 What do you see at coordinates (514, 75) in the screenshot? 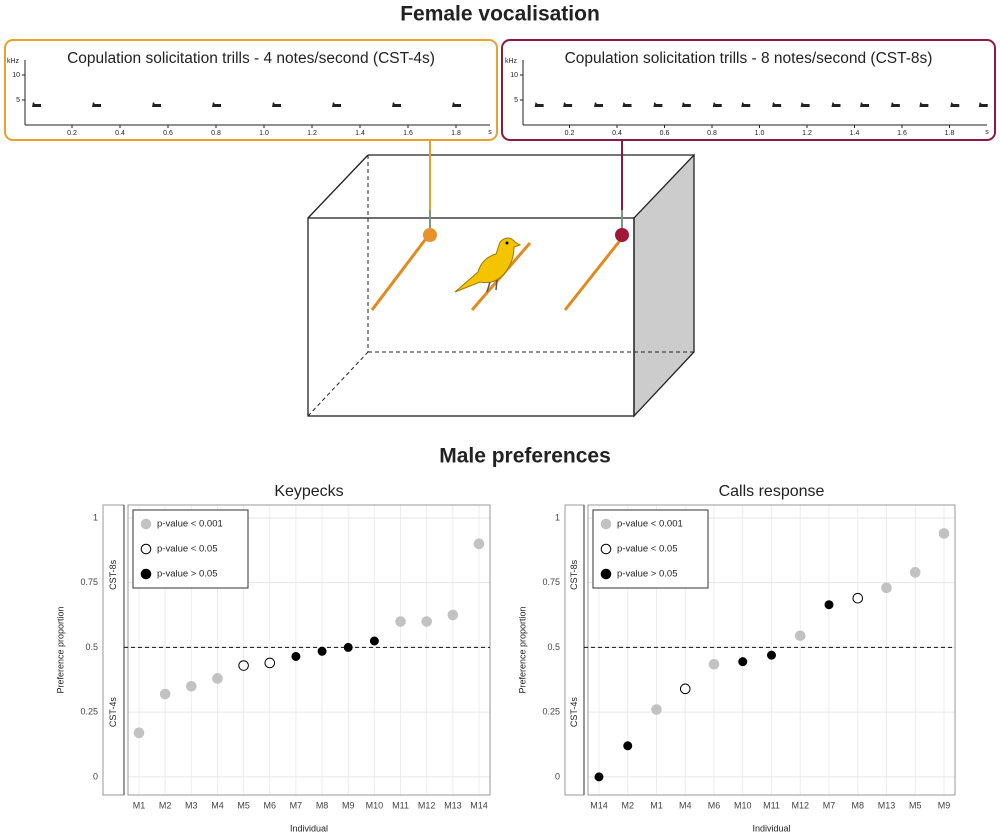
I see `y-tick-label: 10` at bounding box center [514, 75].